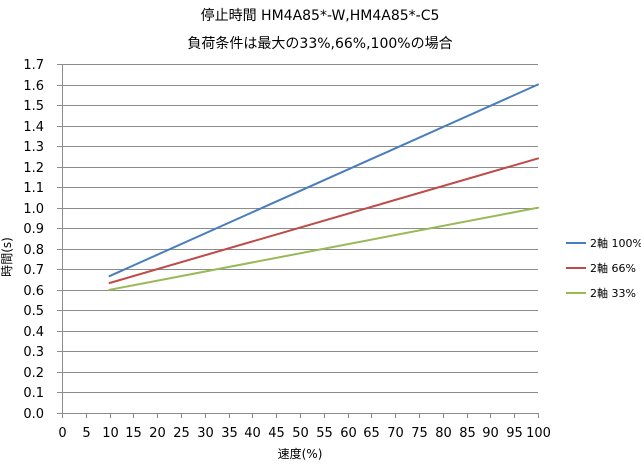 This screenshot has width=641, height=464. Describe the element at coordinates (300, 453) in the screenshot. I see `x-axis-label: 速度(%)` at that location.